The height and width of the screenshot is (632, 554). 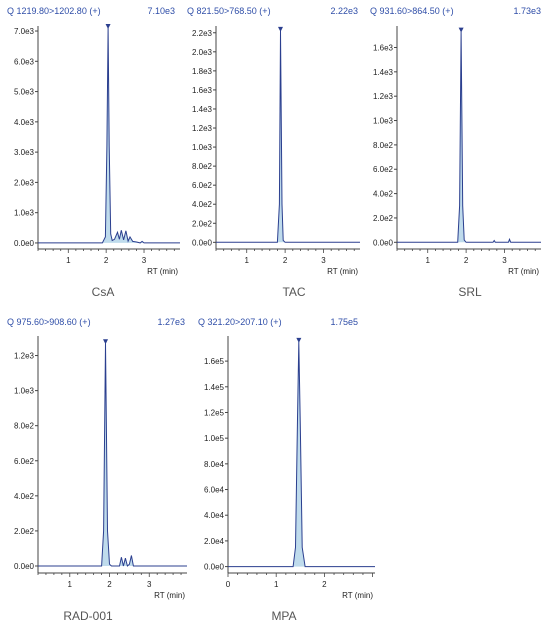 I want to click on compound-label: TAC, so click(x=293, y=292).